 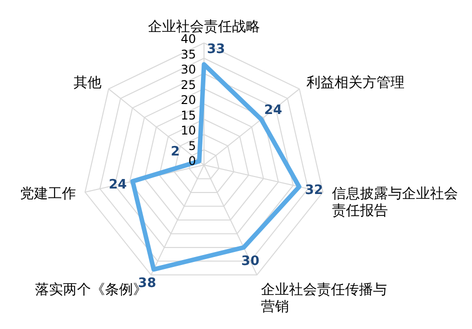 What do you see at coordinates (147, 284) in the screenshot?
I see `data-label: 38` at bounding box center [147, 284].